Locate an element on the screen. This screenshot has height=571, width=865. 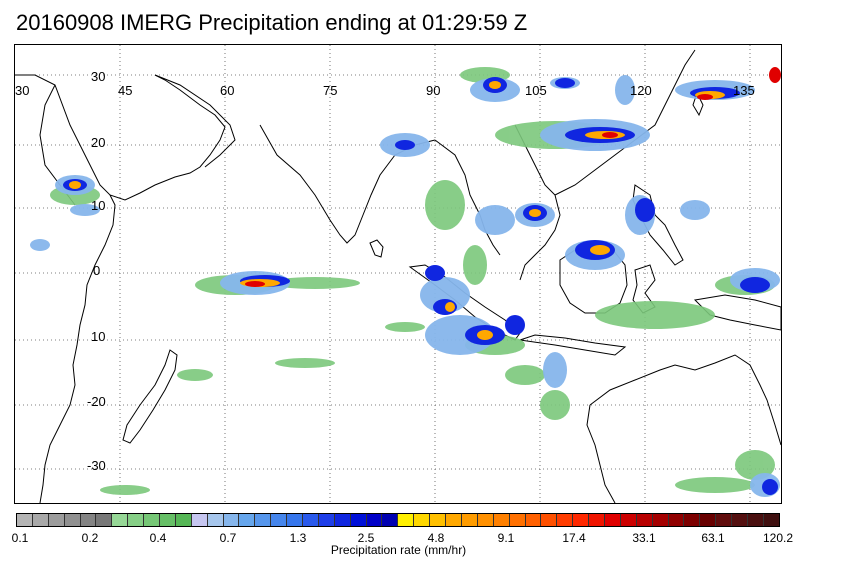
tick-label: 120.2 is located at coordinates (778, 538).